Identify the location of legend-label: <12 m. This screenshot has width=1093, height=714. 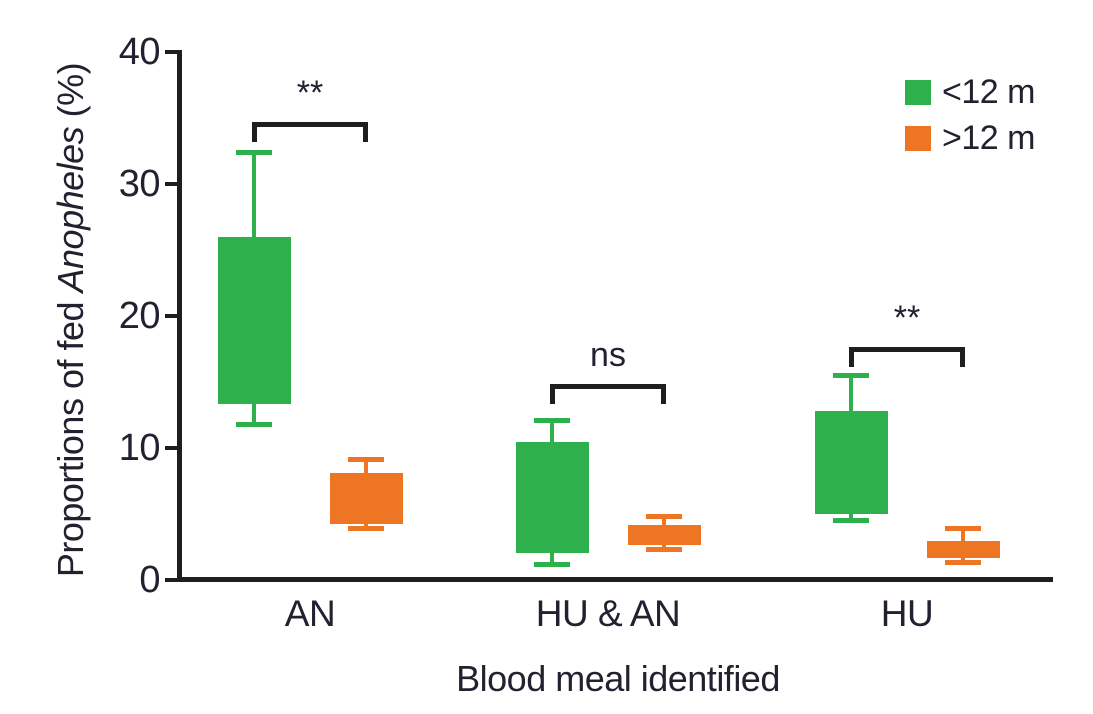
(988, 92).